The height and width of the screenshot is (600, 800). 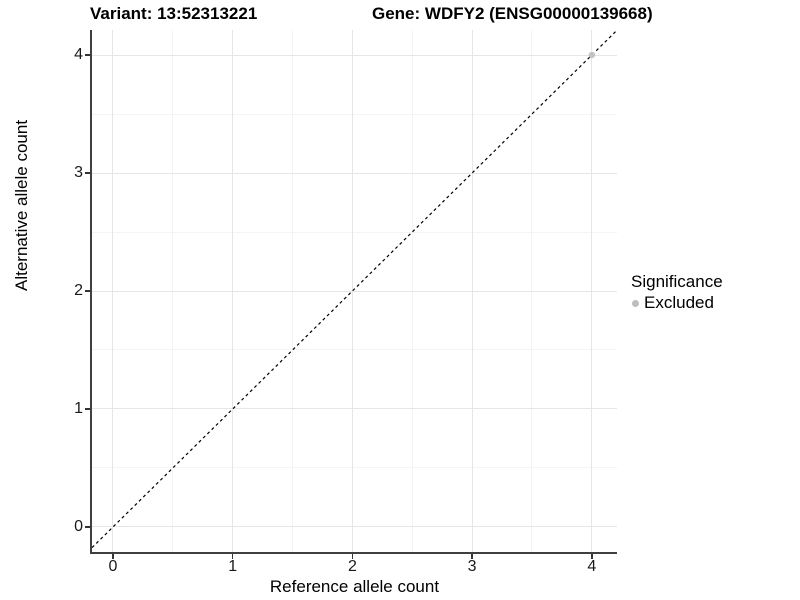 I want to click on x-tick-label: 4, so click(x=592, y=566).